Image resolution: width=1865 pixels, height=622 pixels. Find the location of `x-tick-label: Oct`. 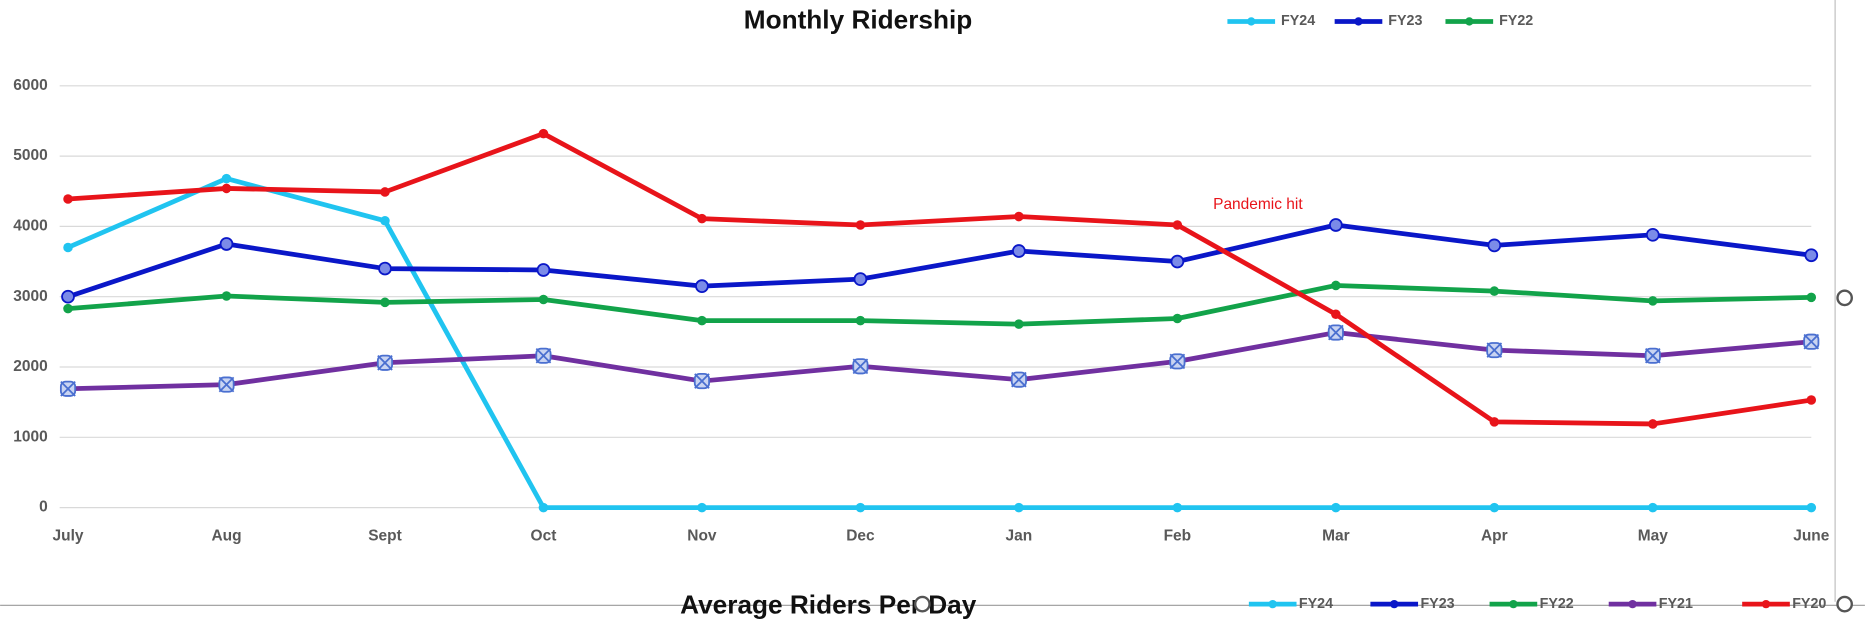

x-tick-label: Oct is located at coordinates (544, 535).